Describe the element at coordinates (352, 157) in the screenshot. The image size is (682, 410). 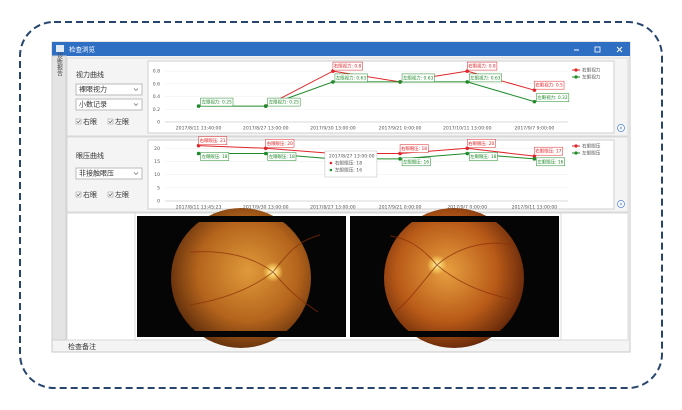
I see `tooltip-title: 2017/8/27 13:00:00` at that location.